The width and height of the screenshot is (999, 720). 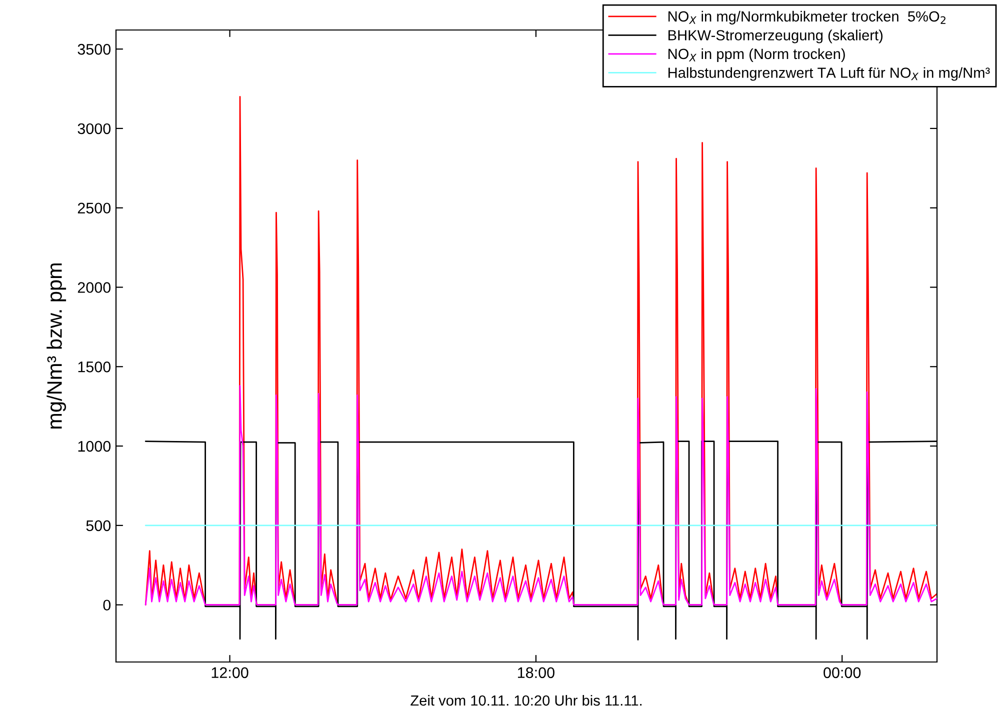 I want to click on y-tick-label: 1500, so click(x=94, y=367).